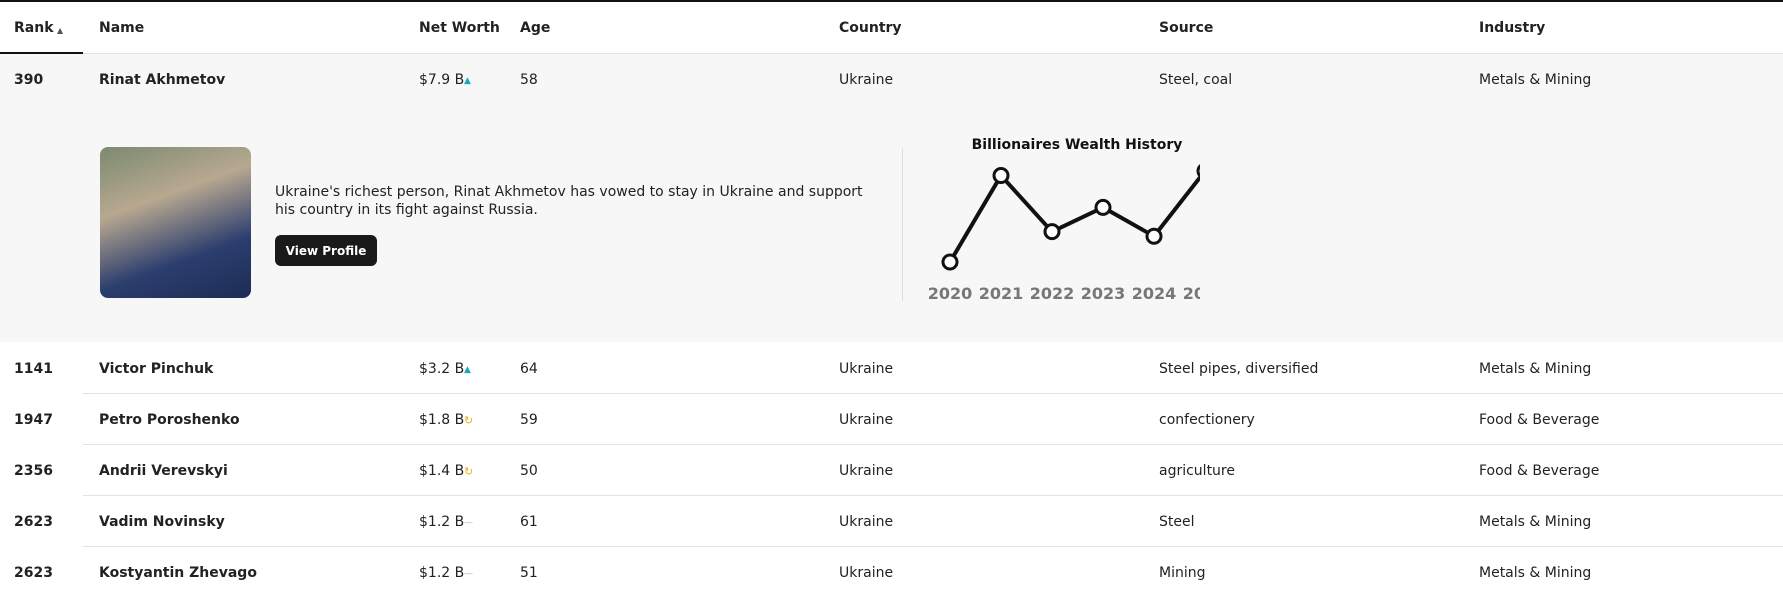 Image resolution: width=1783 pixels, height=597 pixels. What do you see at coordinates (442, 471) in the screenshot?
I see `net-worth: $1.4 B` at bounding box center [442, 471].